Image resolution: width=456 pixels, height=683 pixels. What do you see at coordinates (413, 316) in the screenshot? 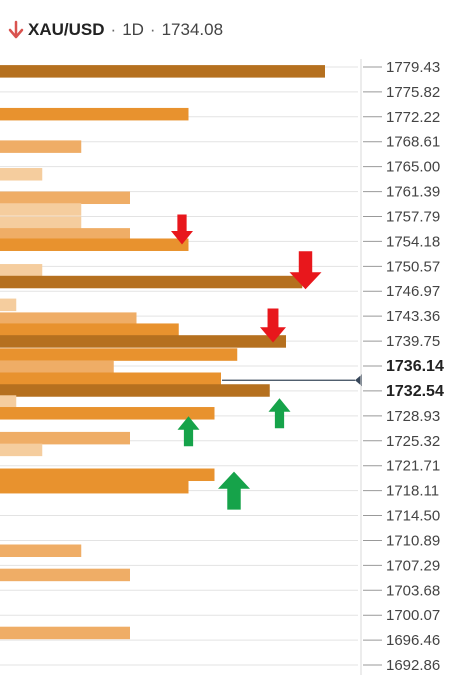
I see `tick-label: 1743.36` at bounding box center [413, 316].